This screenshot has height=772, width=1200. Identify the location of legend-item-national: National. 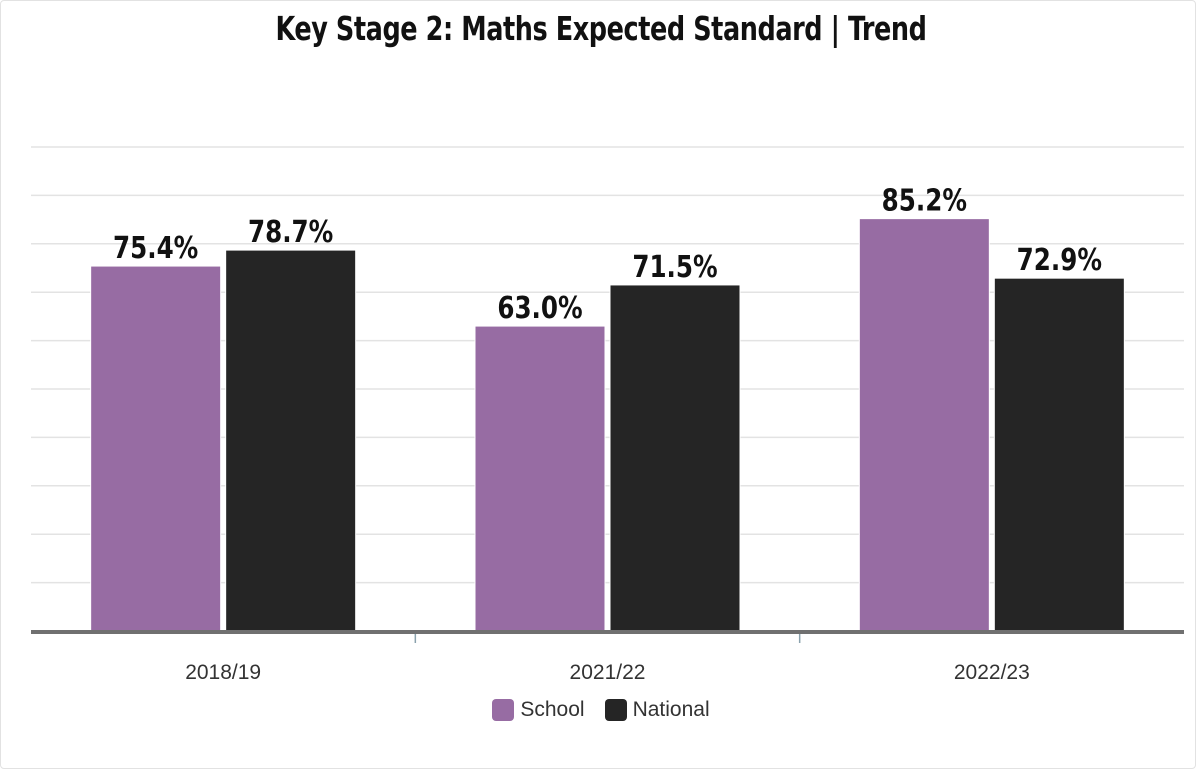
(657, 710).